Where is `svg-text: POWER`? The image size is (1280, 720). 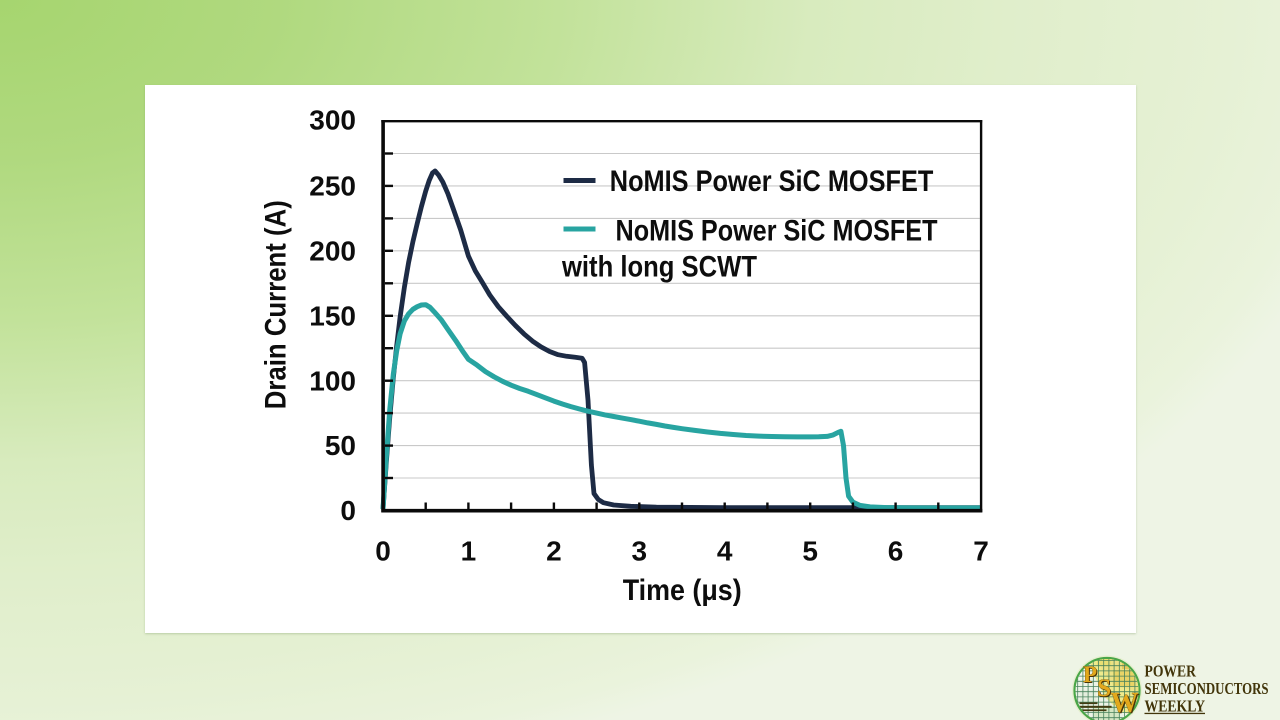
svg-text: POWER is located at coordinates (1171, 671).